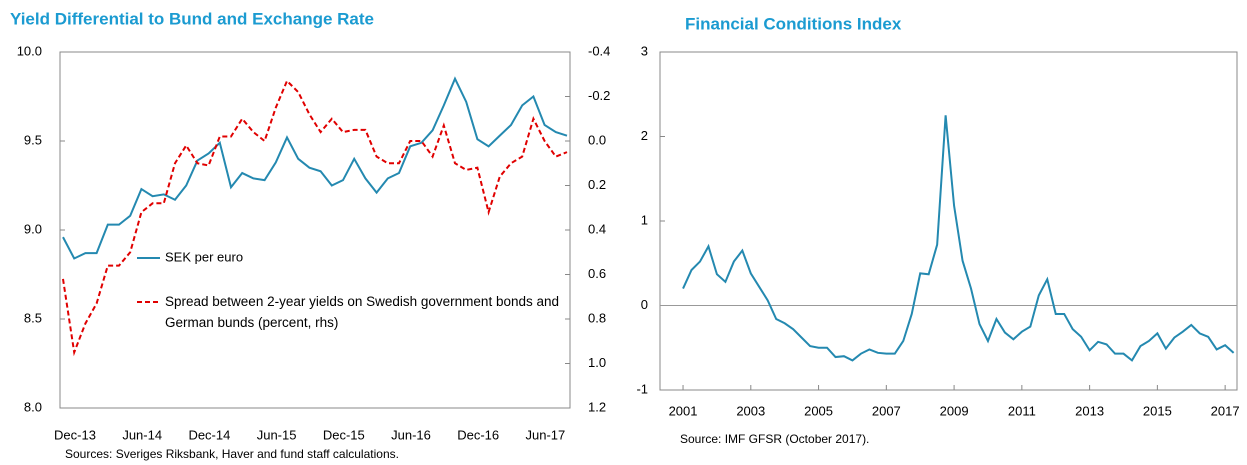 This screenshot has width=1247, height=465. I want to click on x-tick-label: Dec-16, so click(478, 434).